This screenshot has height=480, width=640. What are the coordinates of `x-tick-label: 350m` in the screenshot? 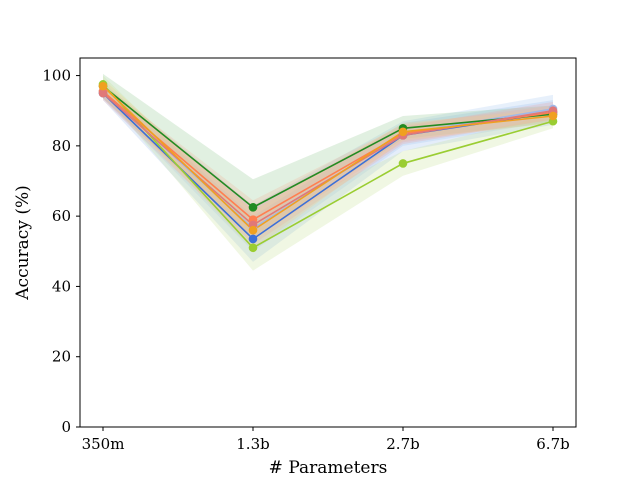 It's located at (103, 444).